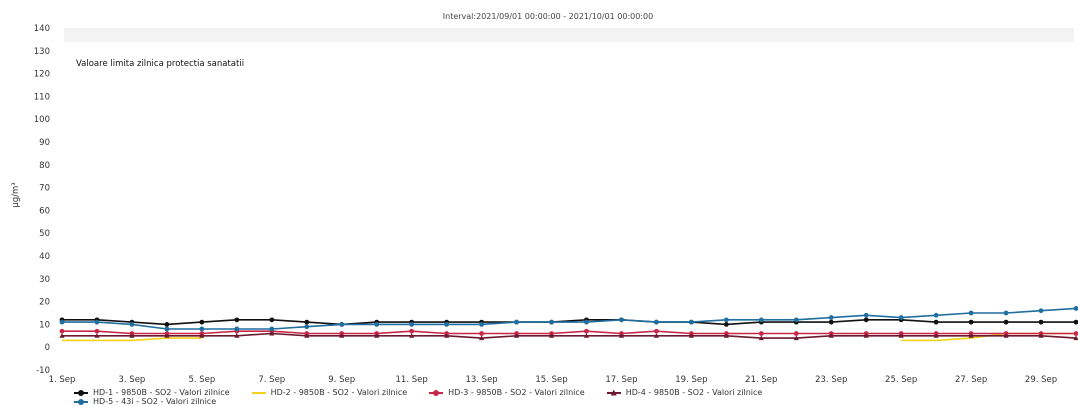 This screenshot has width=1078, height=406. Describe the element at coordinates (831, 380) in the screenshot. I see `x-tick-label: 23. Sep` at that location.